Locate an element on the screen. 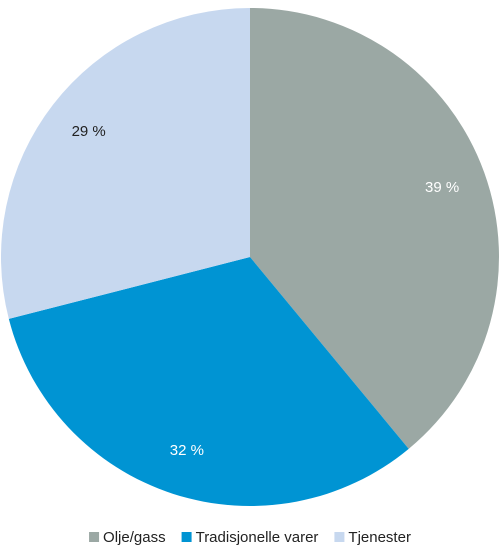 This screenshot has width=500, height=556. data-label: 39 % is located at coordinates (442, 187).